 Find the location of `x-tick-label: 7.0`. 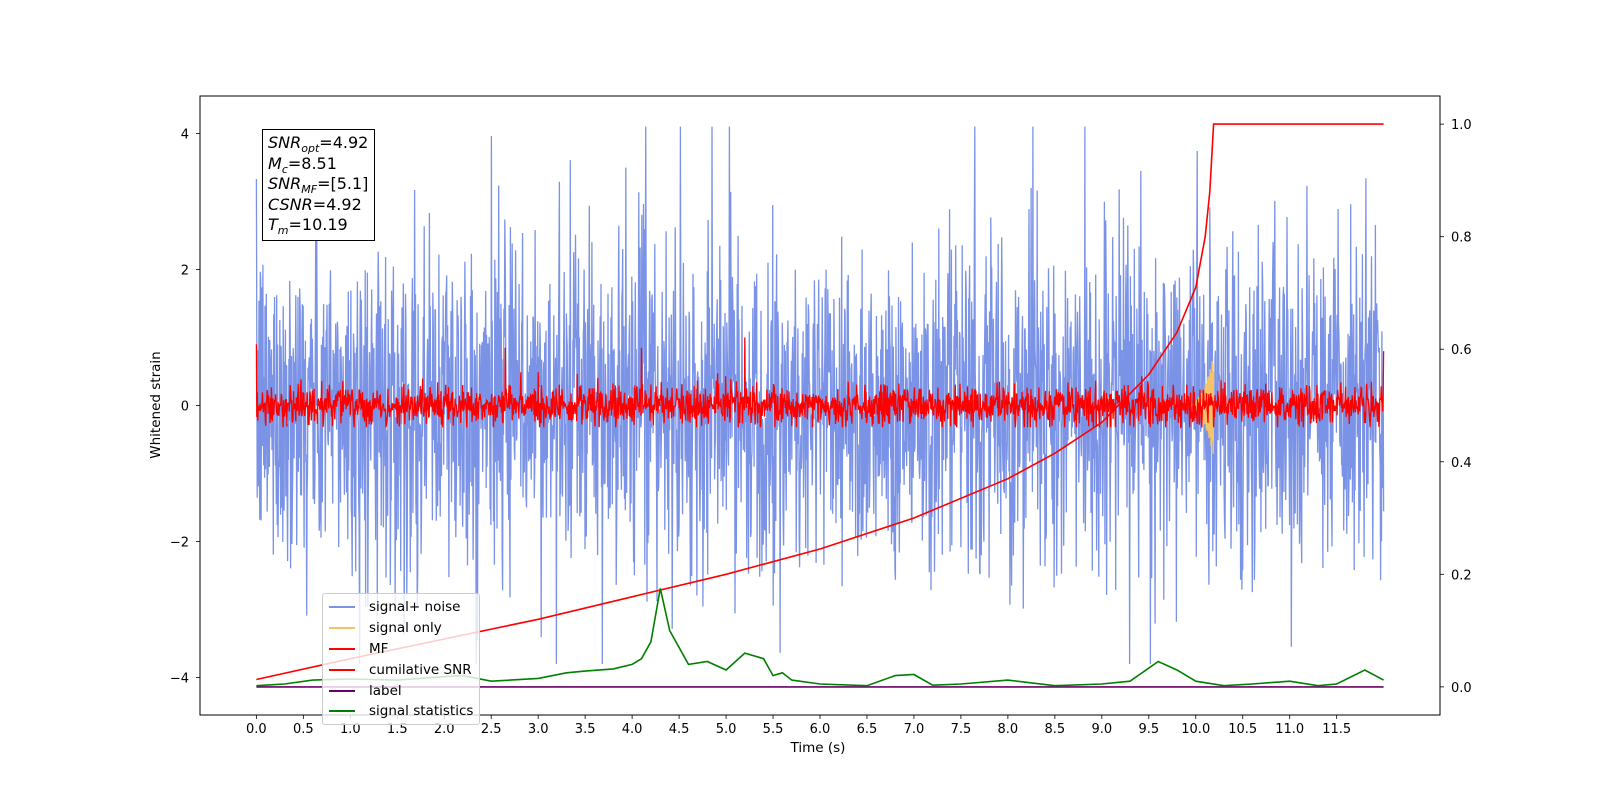

x-tick-label: 7.0 is located at coordinates (914, 729).